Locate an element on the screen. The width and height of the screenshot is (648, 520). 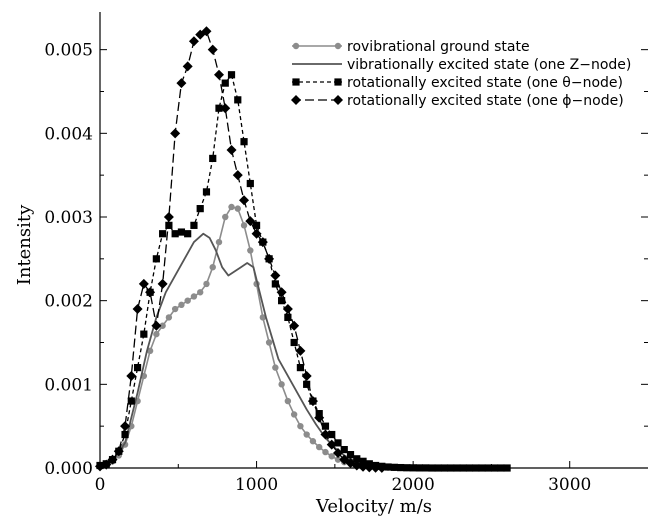
legend-label: rotationally excited state (one θ−node) is located at coordinates (485, 83).